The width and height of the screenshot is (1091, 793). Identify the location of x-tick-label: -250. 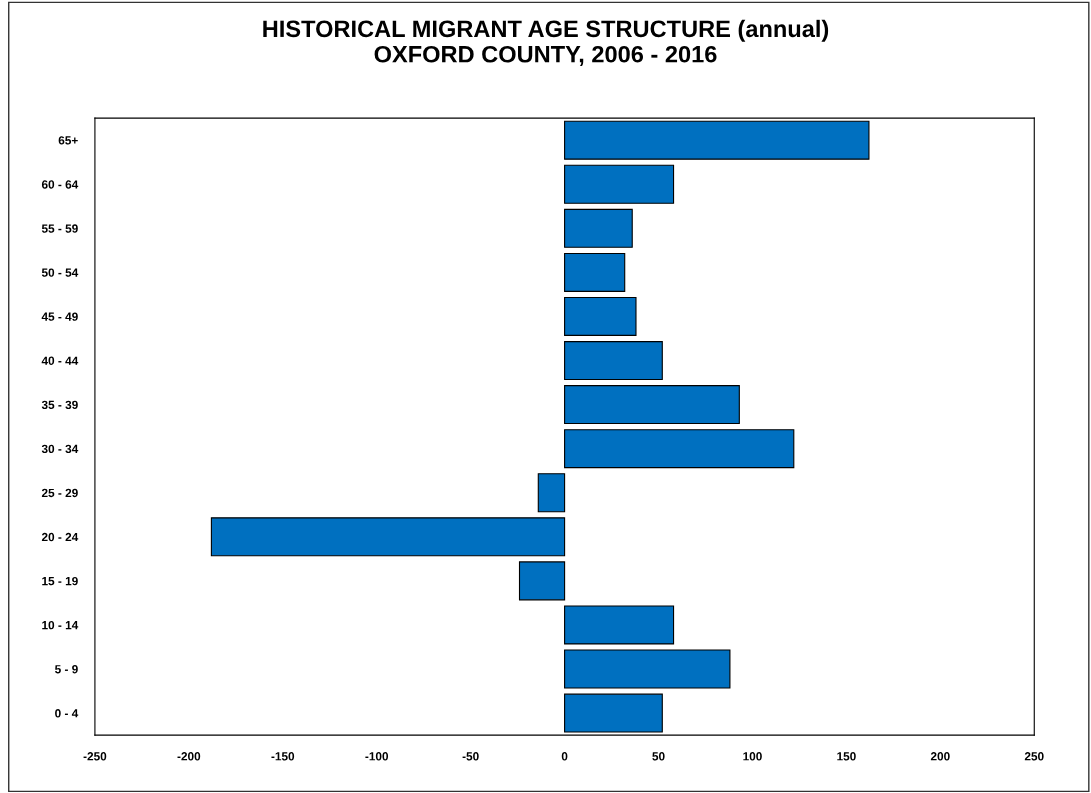
(95, 756).